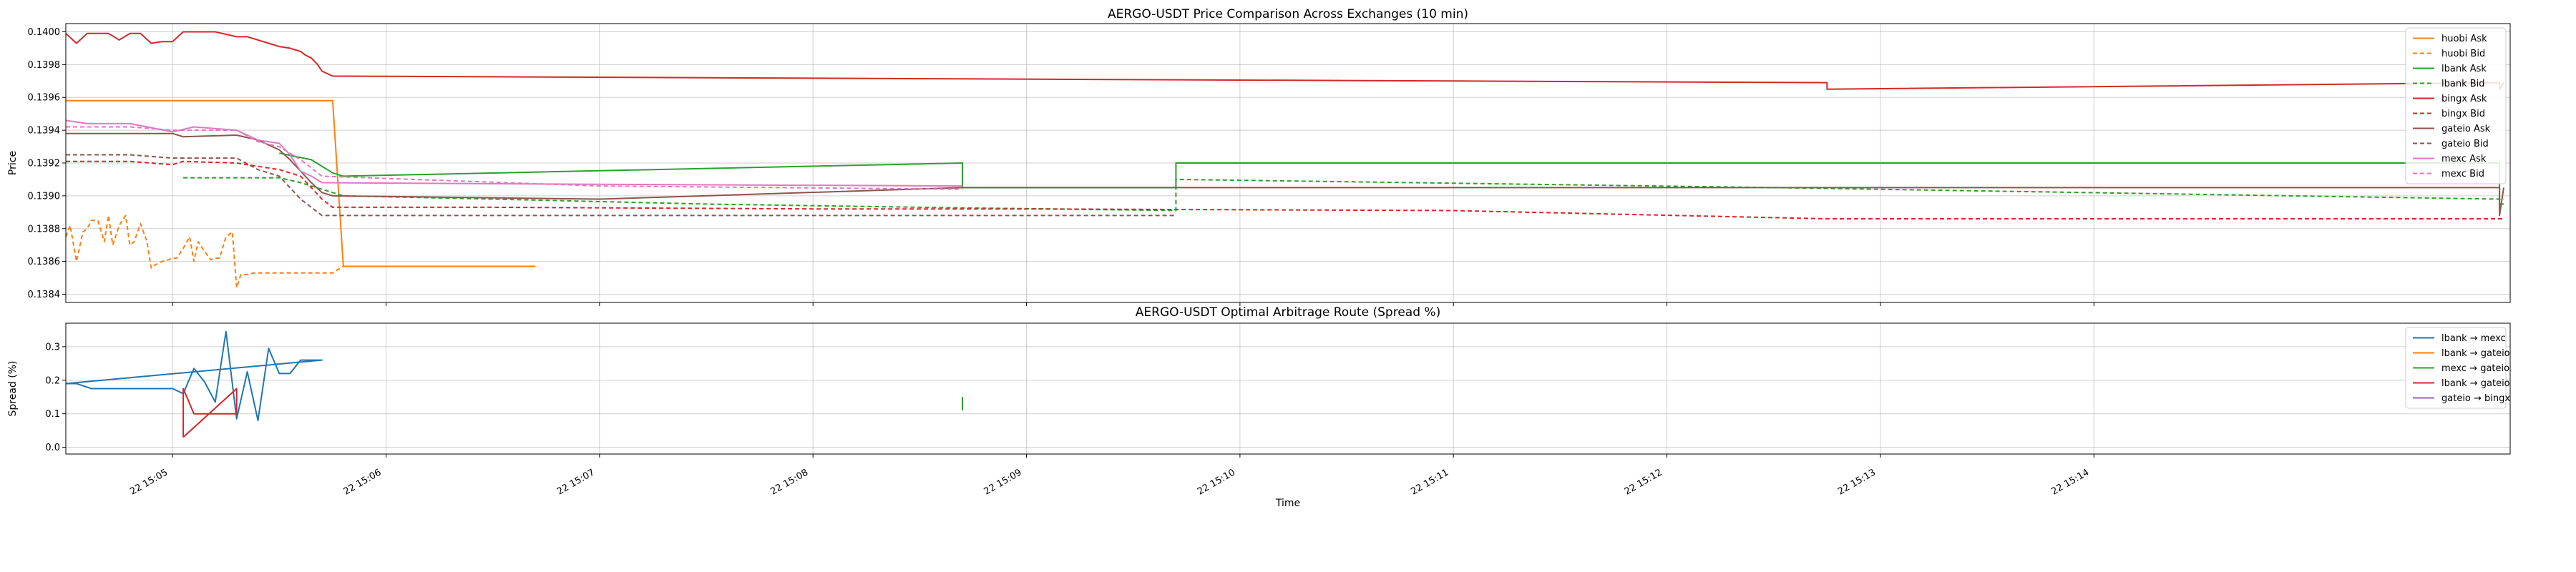  What do you see at coordinates (44, 262) in the screenshot?
I see `y-tick-label: 0.1386` at bounding box center [44, 262].